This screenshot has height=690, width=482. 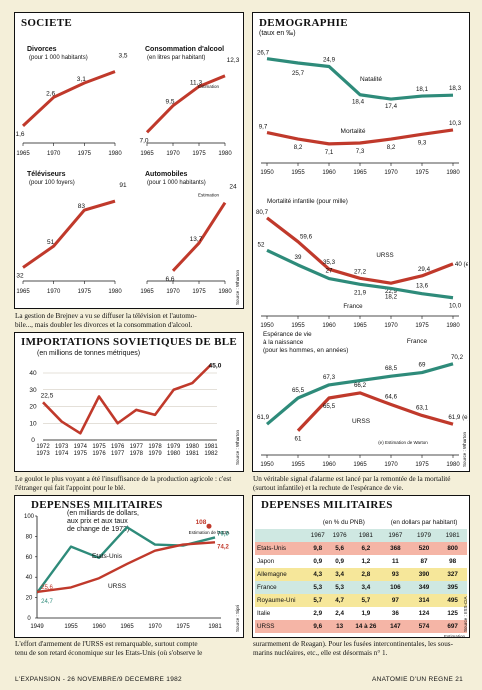 I want to click on value-cell: 2,4, so click(x=340, y=613).